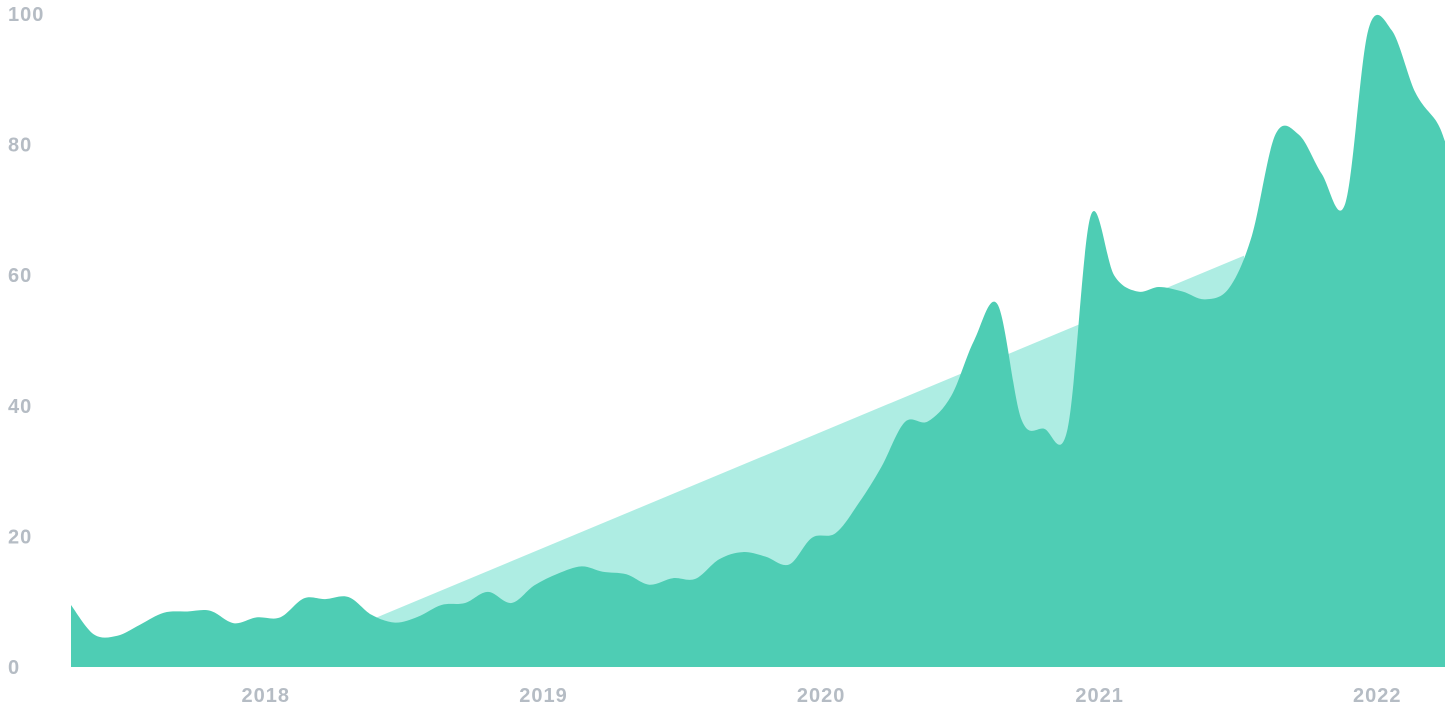 Image resolution: width=1450 pixels, height=725 pixels. I want to click on y-tick-label: 80, so click(20, 146).